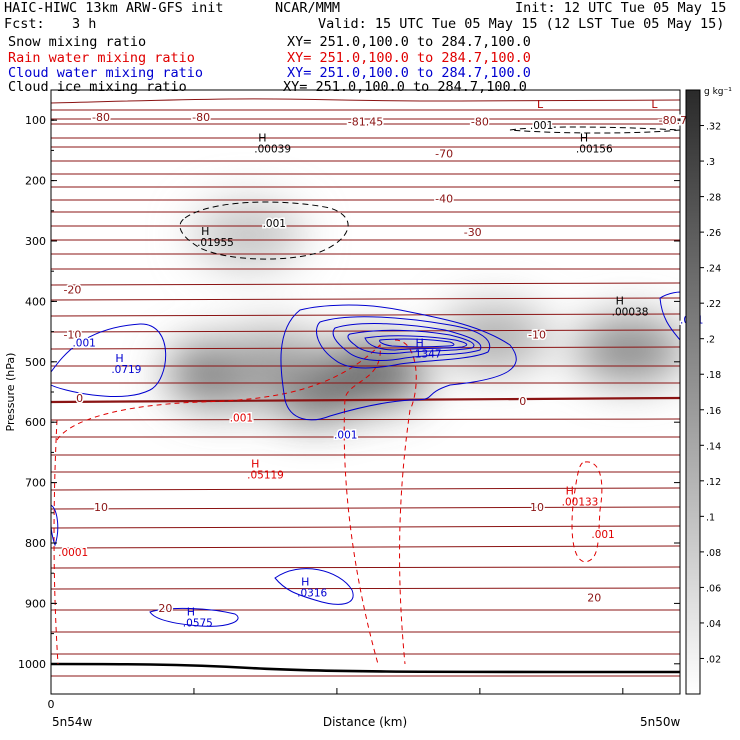 The height and width of the screenshot is (740, 740). I want to click on colorbar-tick-label: .1, so click(710, 517).